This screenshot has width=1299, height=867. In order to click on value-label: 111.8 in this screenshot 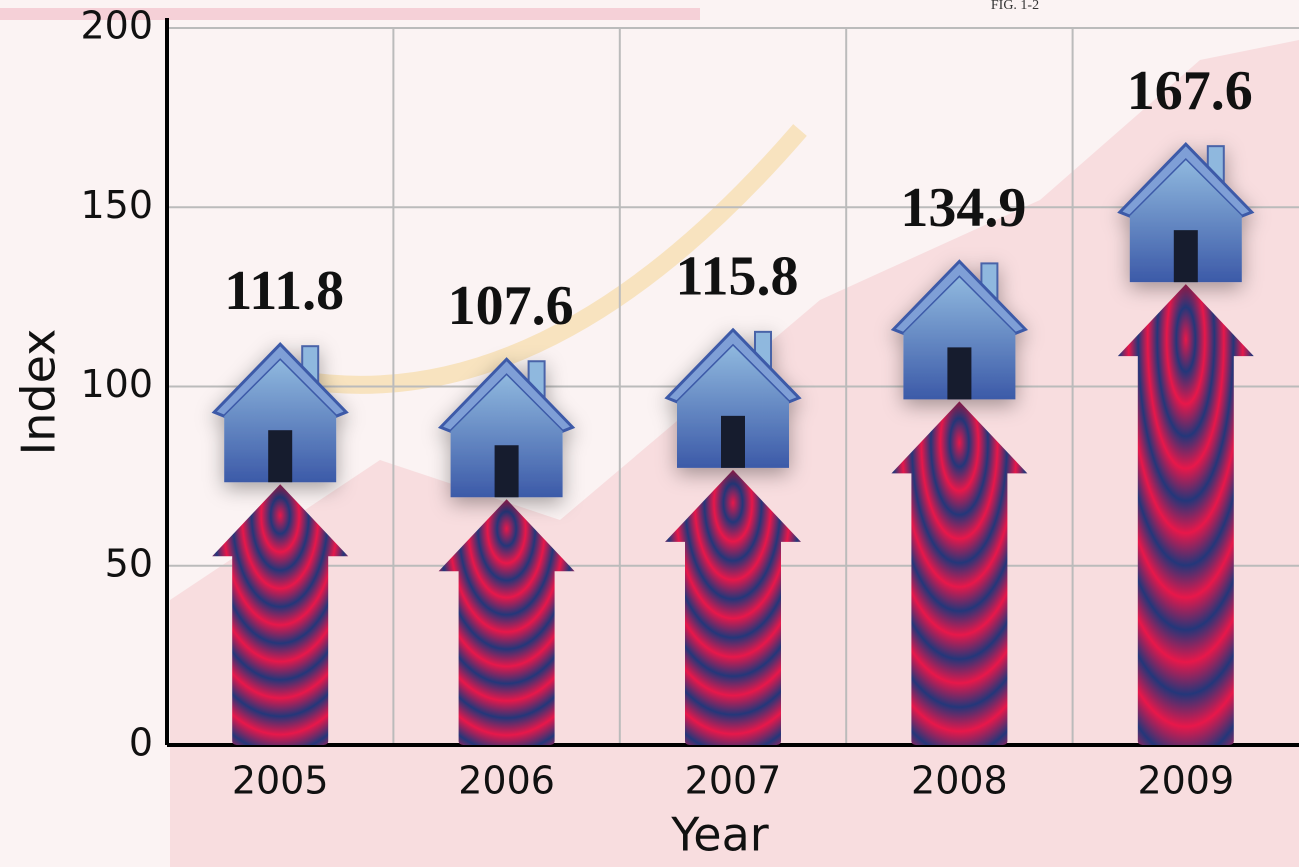, I will do `click(284, 291)`.